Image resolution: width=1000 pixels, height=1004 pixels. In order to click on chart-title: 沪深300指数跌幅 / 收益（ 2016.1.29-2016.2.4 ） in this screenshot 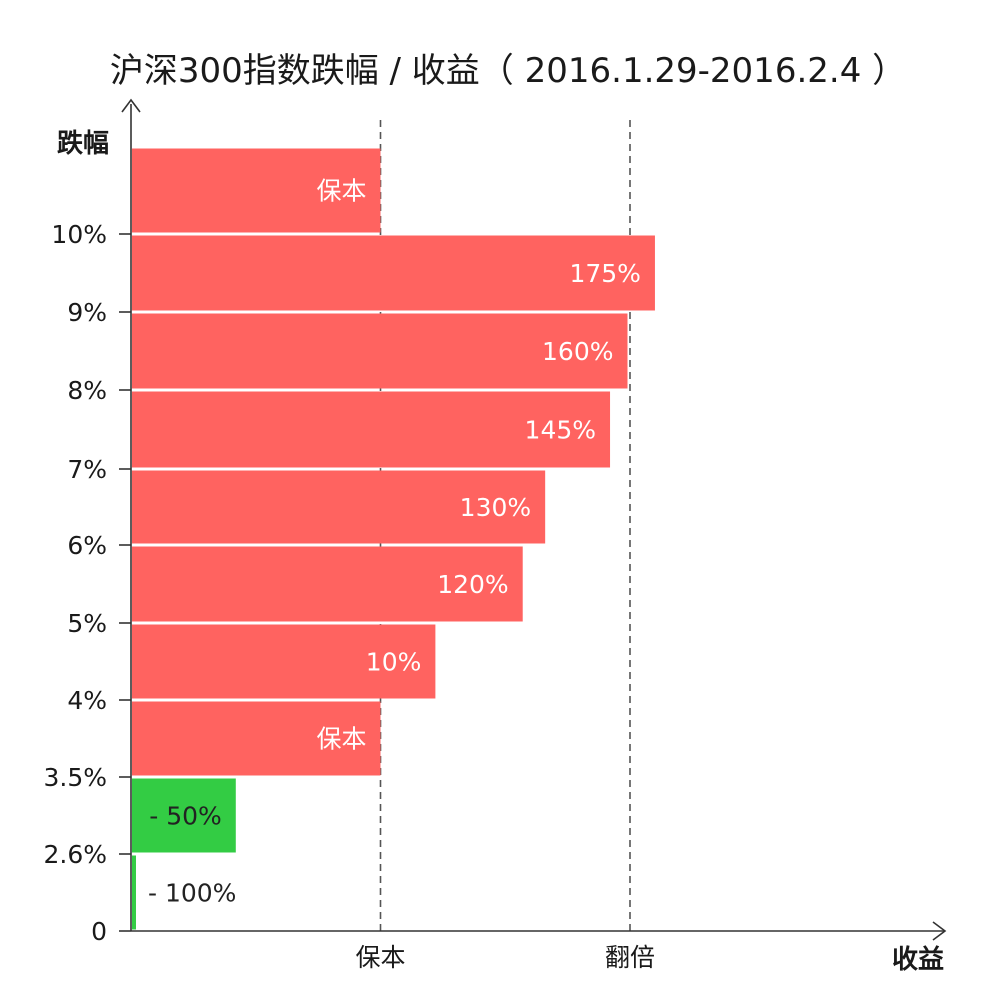, I will do `click(508, 71)`.